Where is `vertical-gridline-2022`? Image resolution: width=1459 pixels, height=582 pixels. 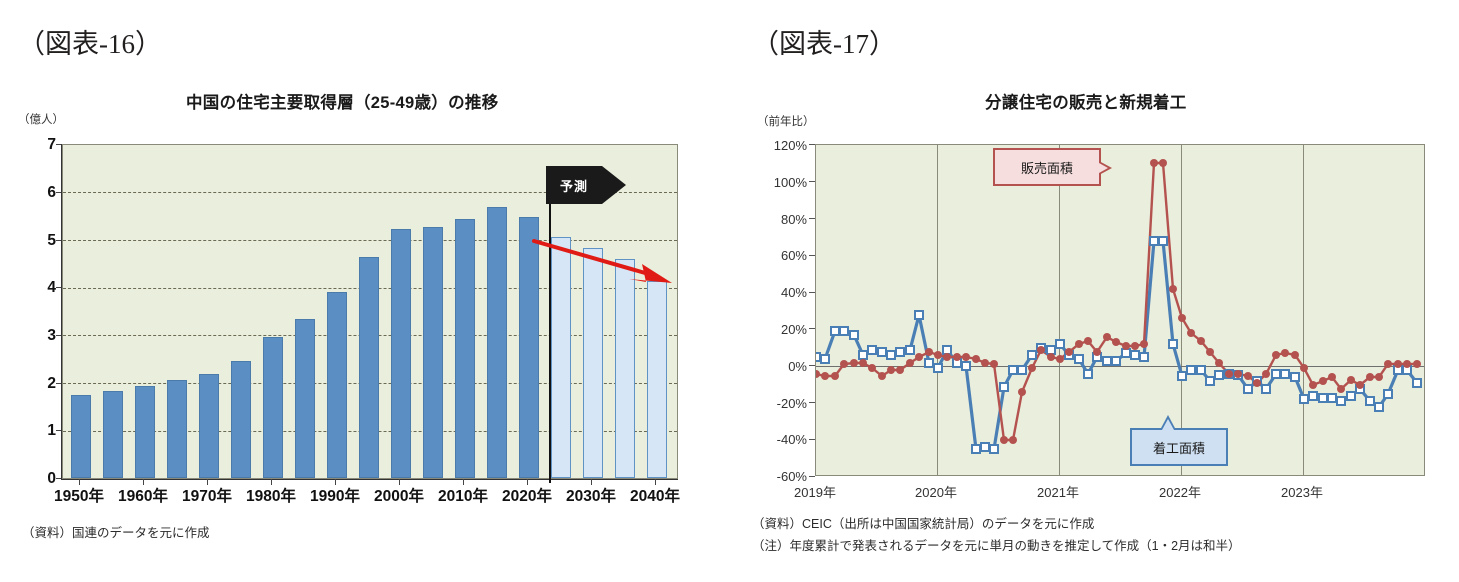 vertical-gridline-2022 is located at coordinates (1181, 310).